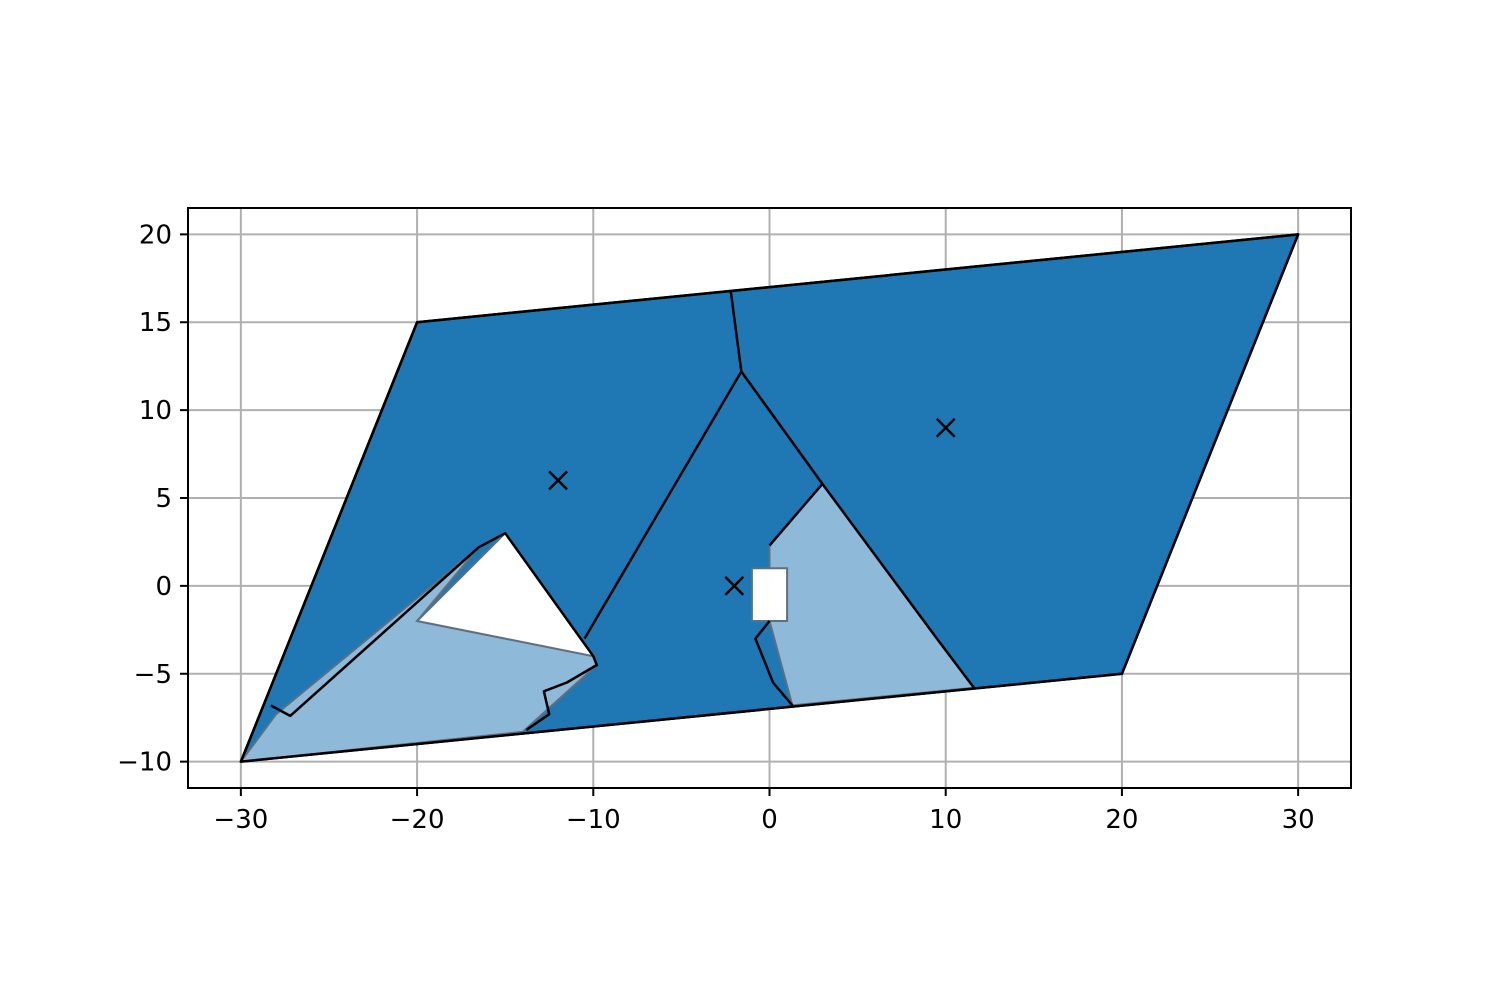 This screenshot has height=1000, width=1500. What do you see at coordinates (144, 763) in the screenshot?
I see `y-tick-label: −10` at bounding box center [144, 763].